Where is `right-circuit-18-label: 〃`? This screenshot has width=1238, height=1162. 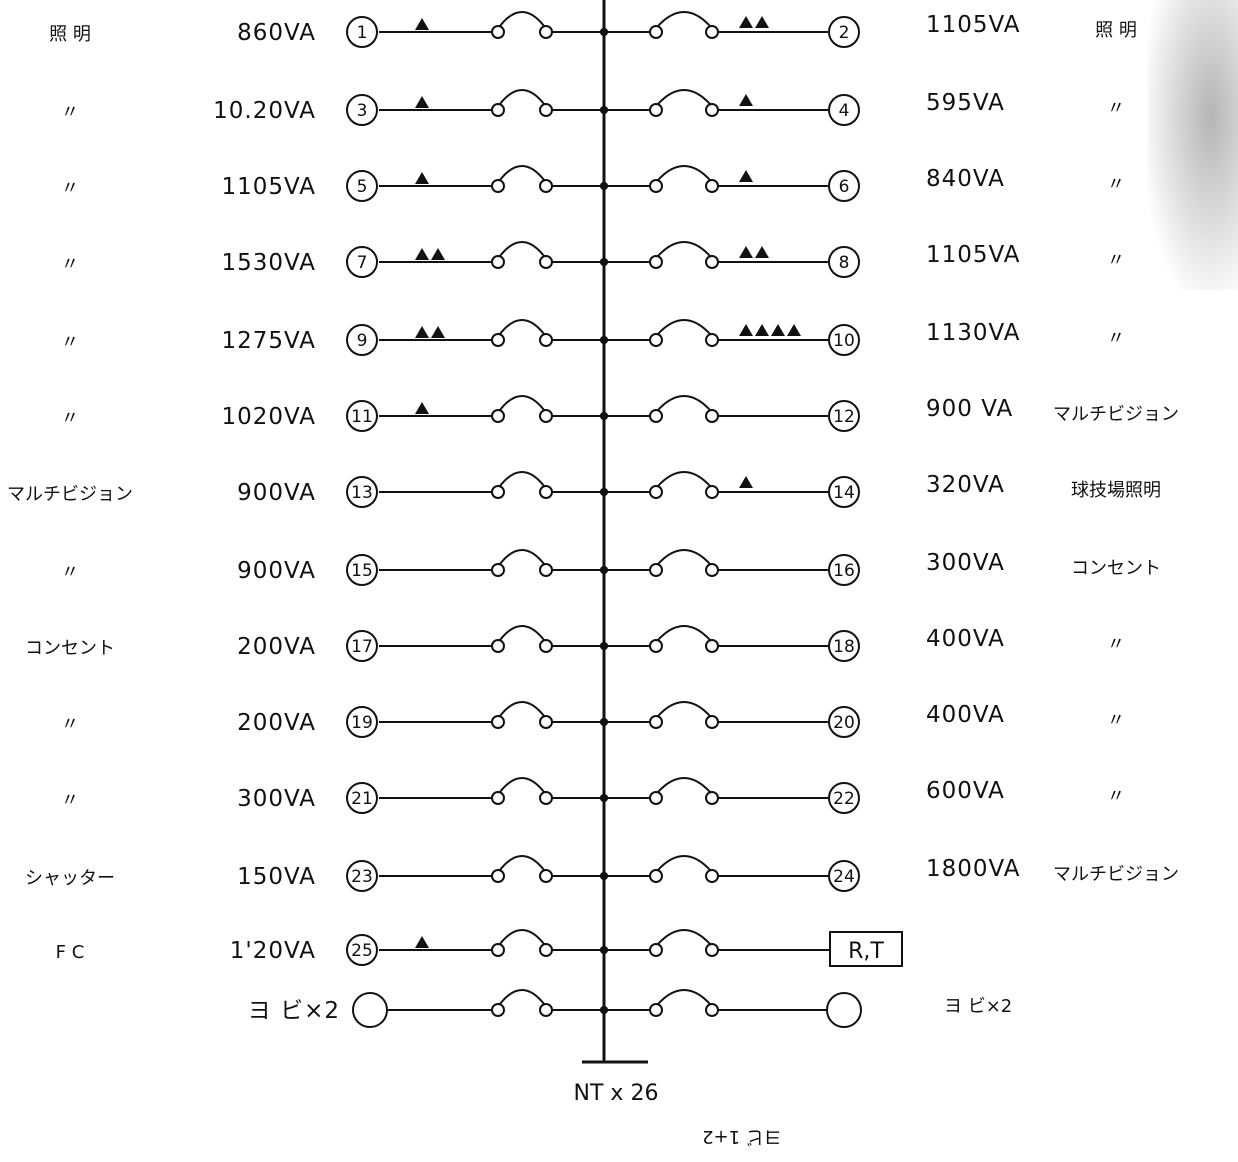 right-circuit-18-label: 〃 is located at coordinates (1116, 644).